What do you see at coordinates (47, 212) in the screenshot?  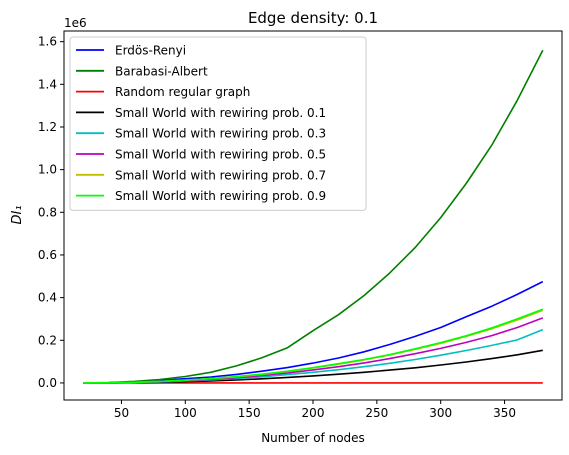 I see `y-tick-label: 0.8` at bounding box center [47, 212].